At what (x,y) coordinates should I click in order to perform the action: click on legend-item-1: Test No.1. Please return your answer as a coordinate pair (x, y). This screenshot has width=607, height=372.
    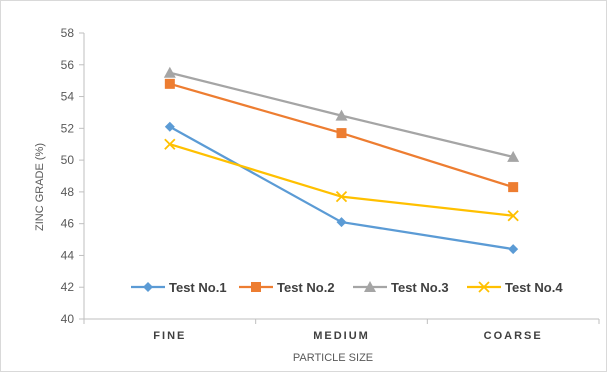
    Looking at the image, I should click on (179, 287).